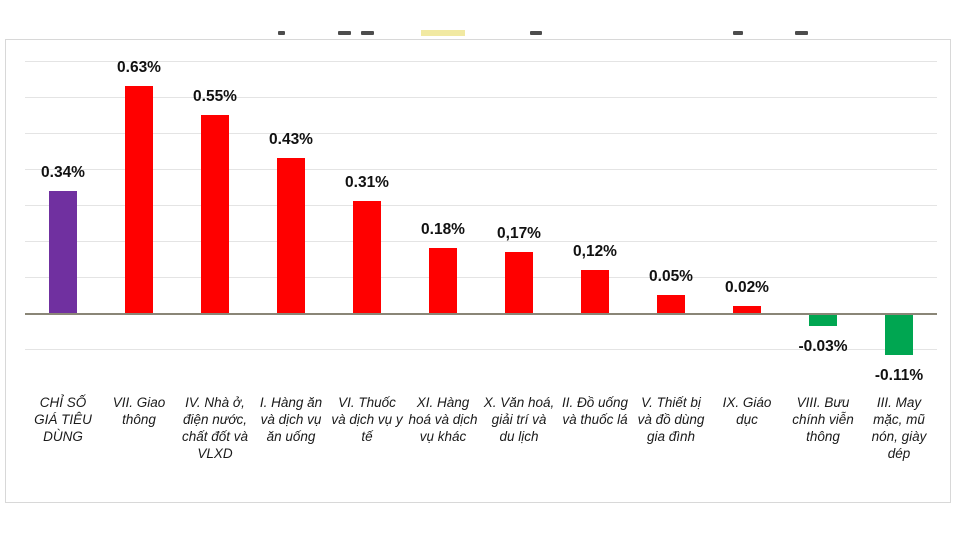 The width and height of the screenshot is (960, 540). Describe the element at coordinates (215, 428) in the screenshot. I see `category-label: IV. Nhà ở, điện nước, chất đốt và VLXD` at that location.